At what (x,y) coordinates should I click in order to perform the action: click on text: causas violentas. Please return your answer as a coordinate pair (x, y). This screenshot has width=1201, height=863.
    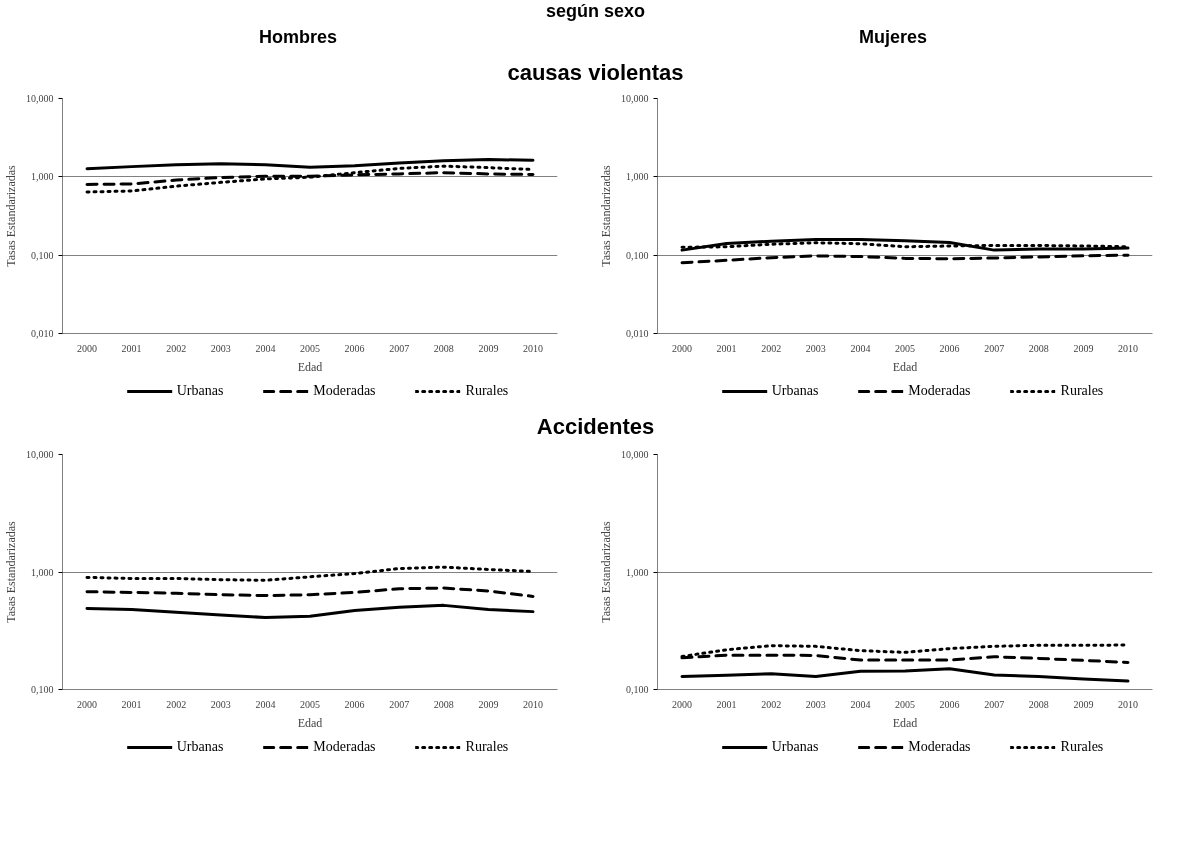
    Looking at the image, I should click on (595, 72).